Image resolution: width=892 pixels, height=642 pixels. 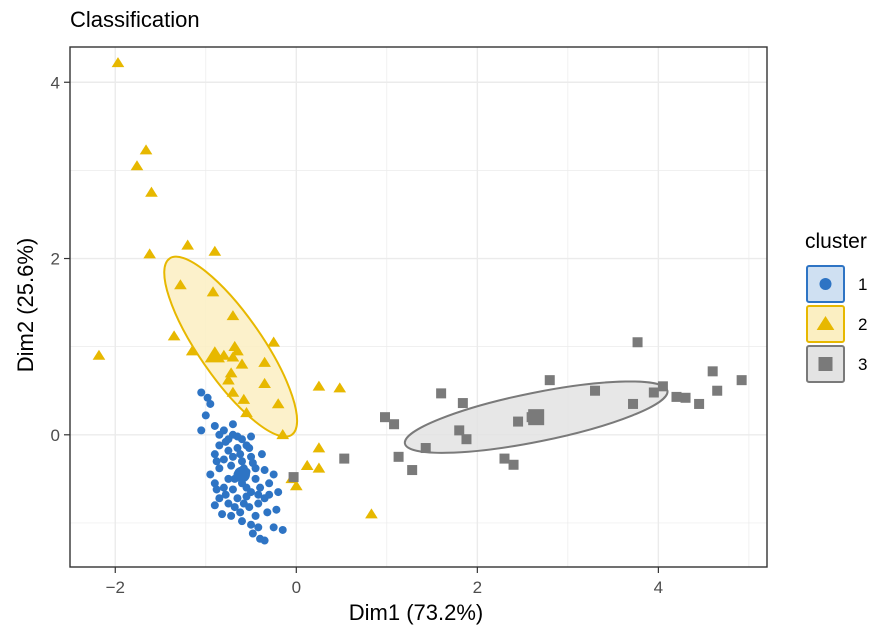 I want to click on x-tick-label: 2, so click(x=477, y=587).